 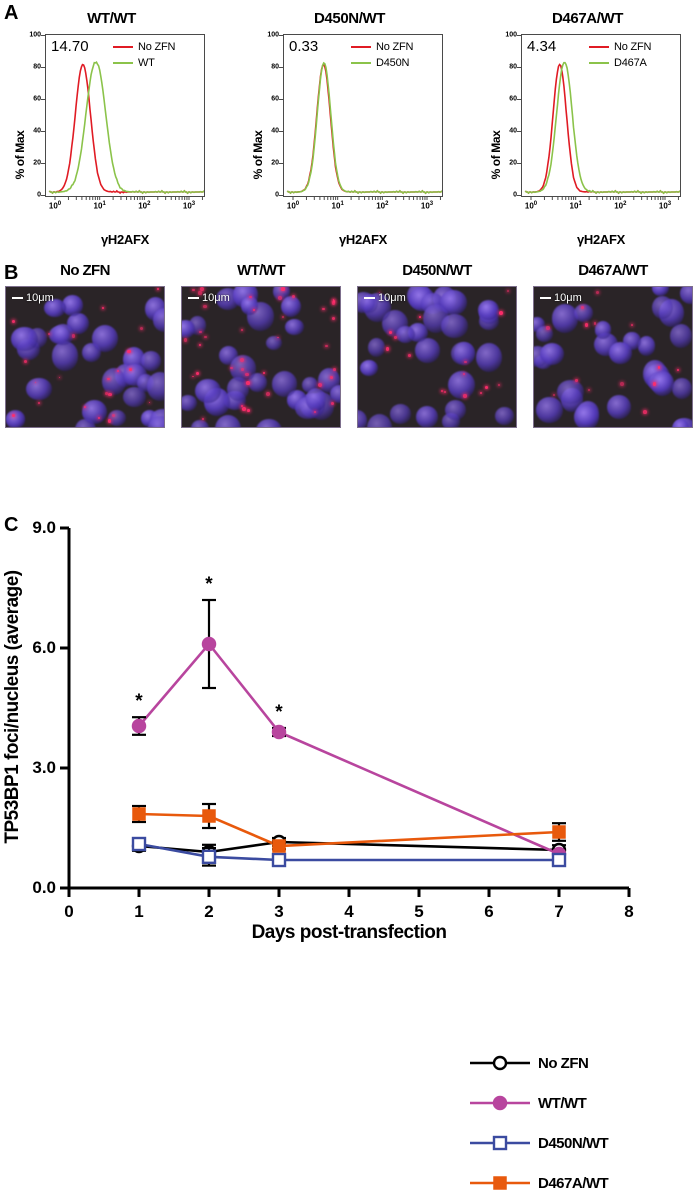 I want to click on scale-bar: 10μm, so click(x=33, y=298).